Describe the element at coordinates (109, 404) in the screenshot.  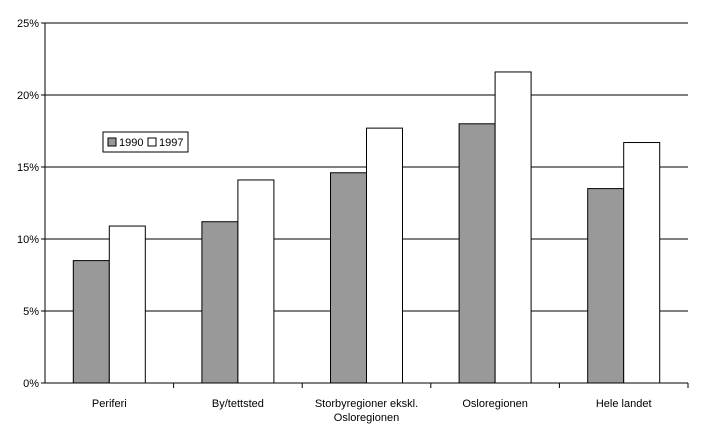
I see `category-label: Periferi` at that location.